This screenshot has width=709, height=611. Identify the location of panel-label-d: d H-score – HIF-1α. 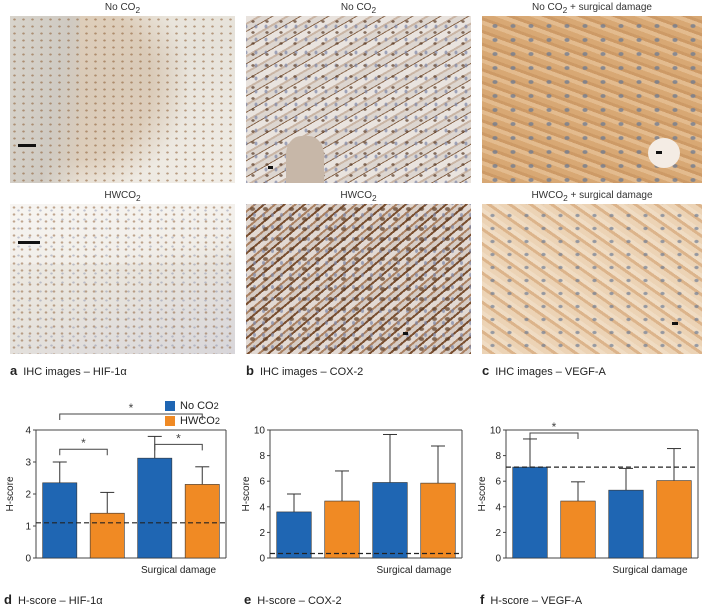
(53, 599).